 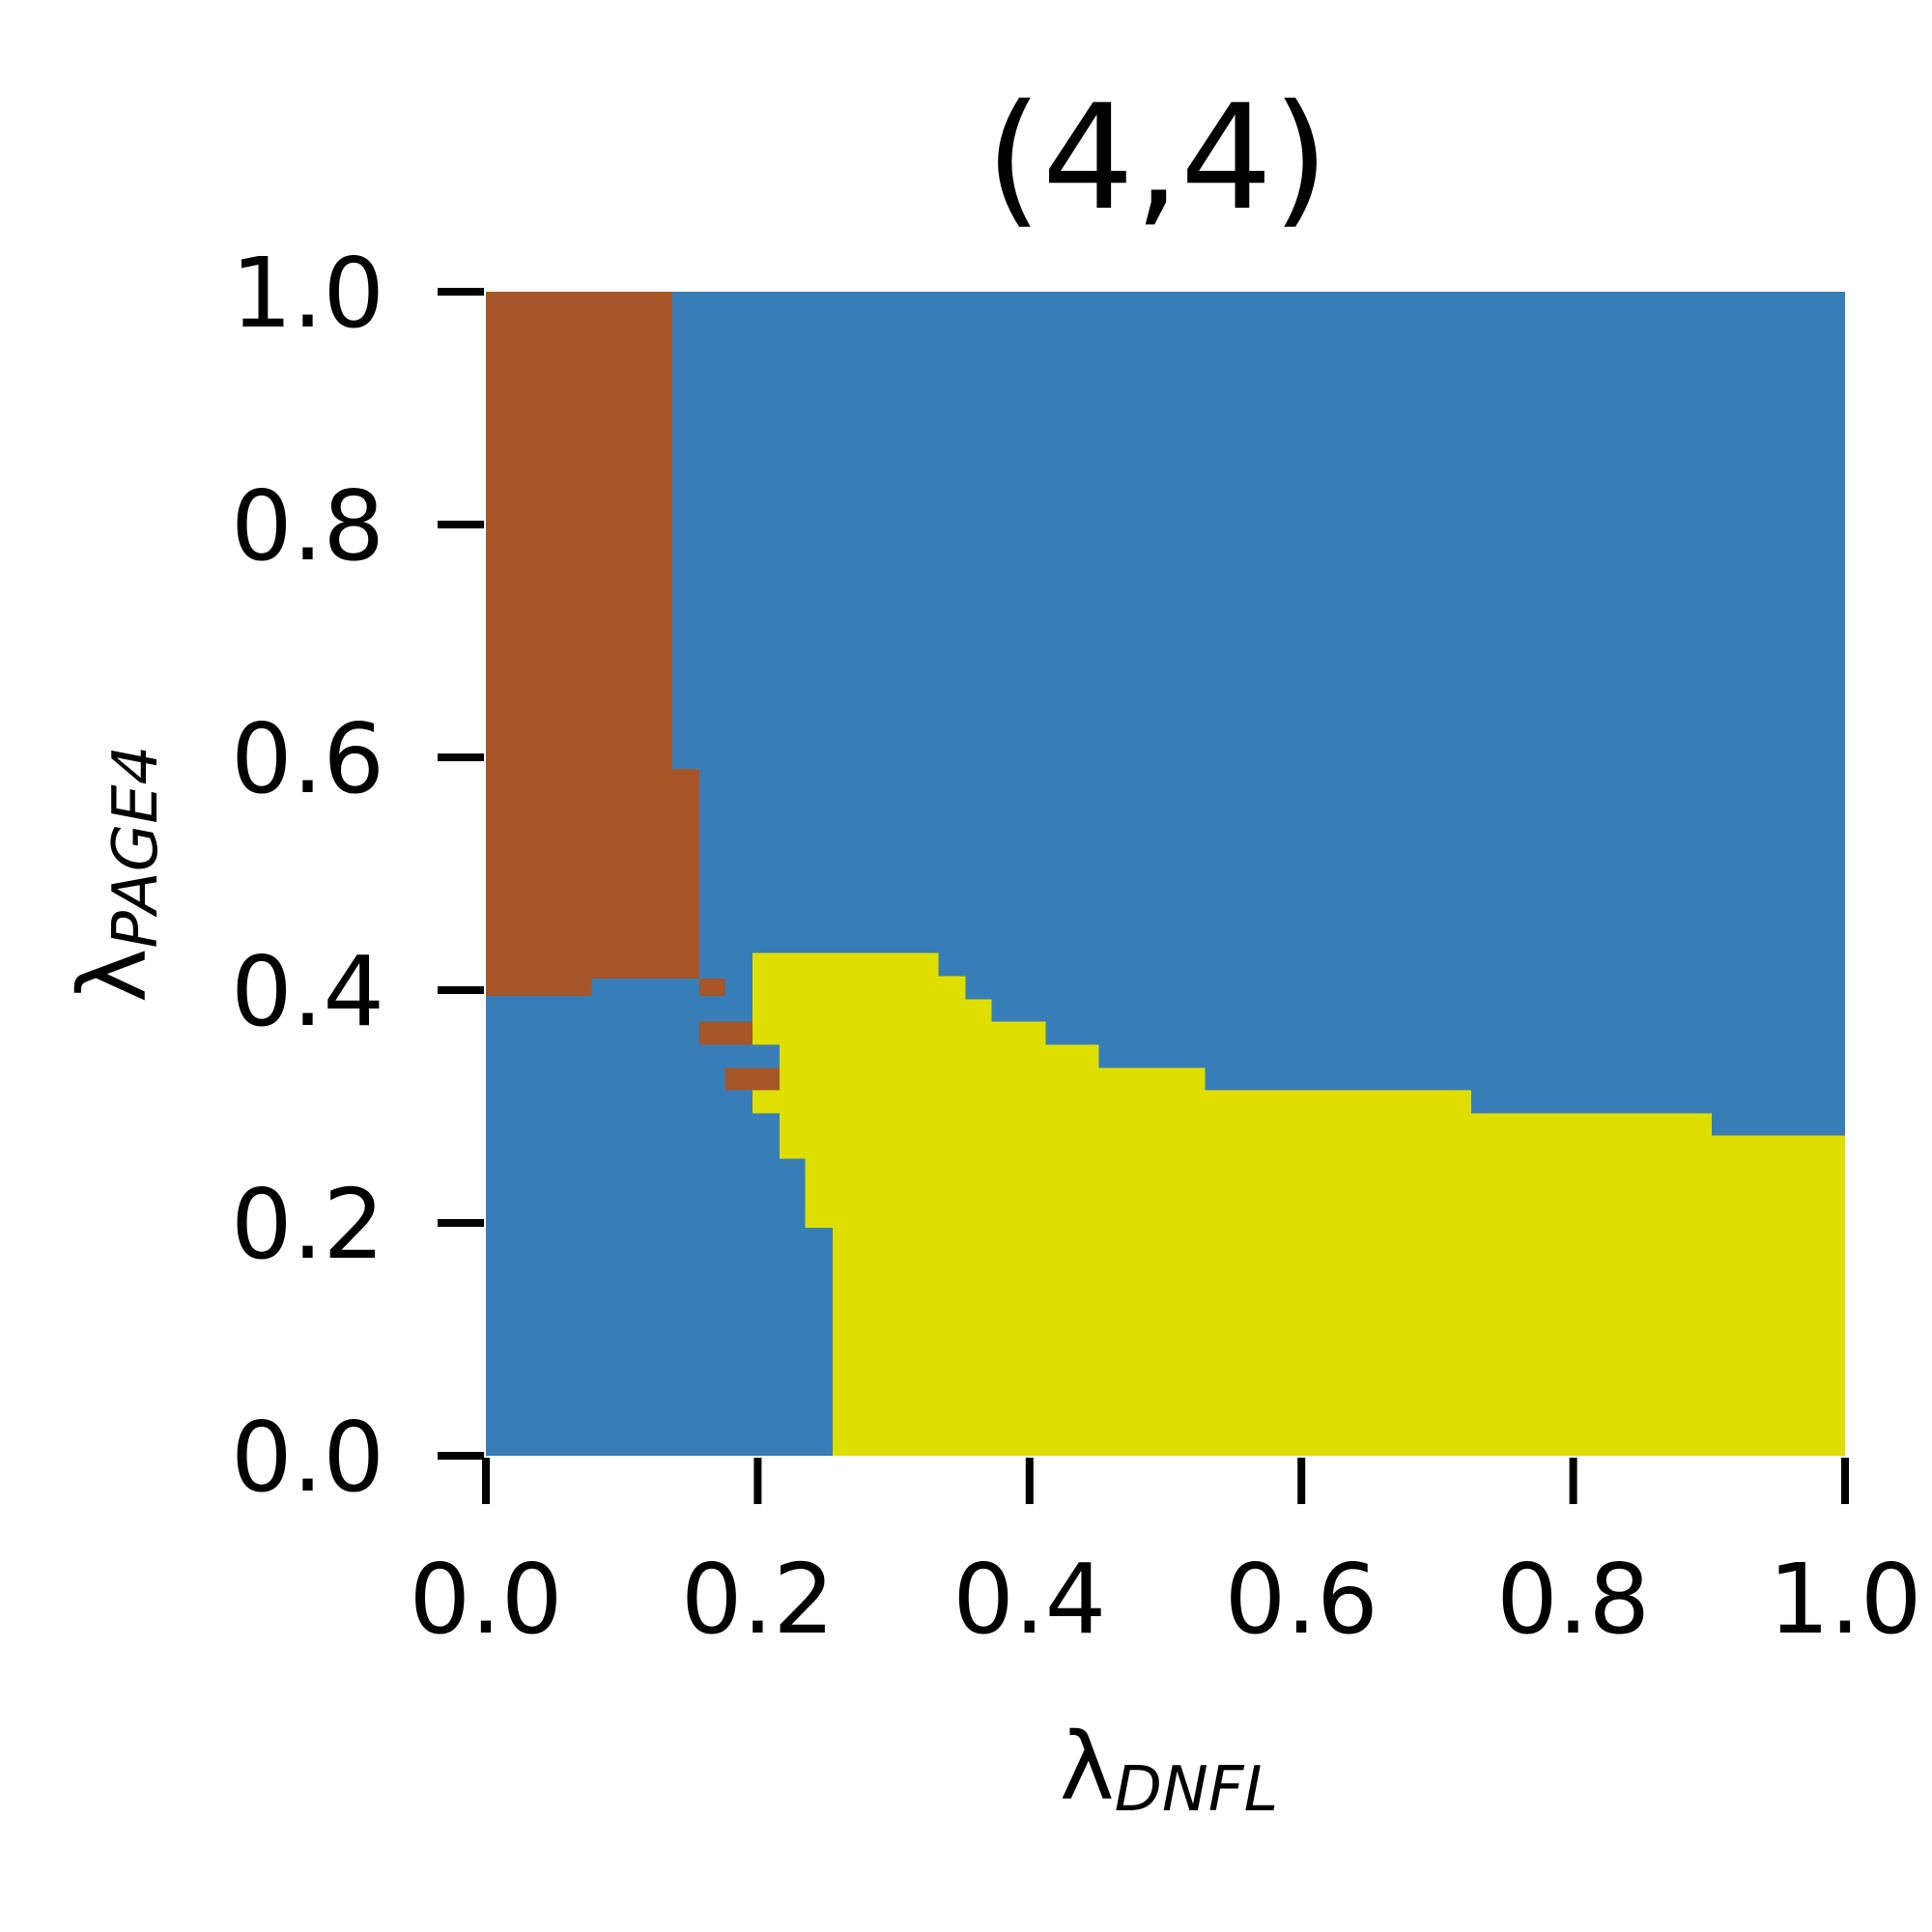 What do you see at coordinates (307, 293) in the screenshot?
I see `y-tick-label: 1.0` at bounding box center [307, 293].